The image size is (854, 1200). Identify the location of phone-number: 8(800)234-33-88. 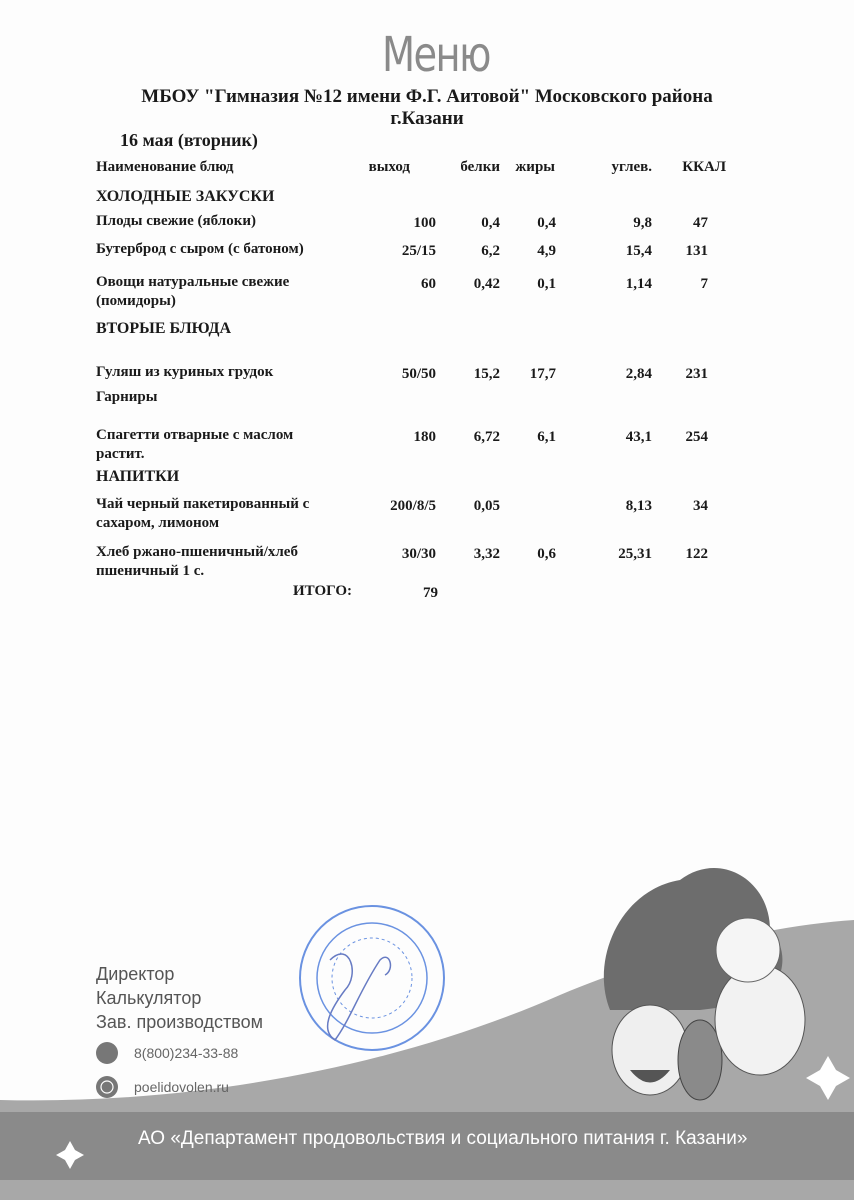
(186, 1053).